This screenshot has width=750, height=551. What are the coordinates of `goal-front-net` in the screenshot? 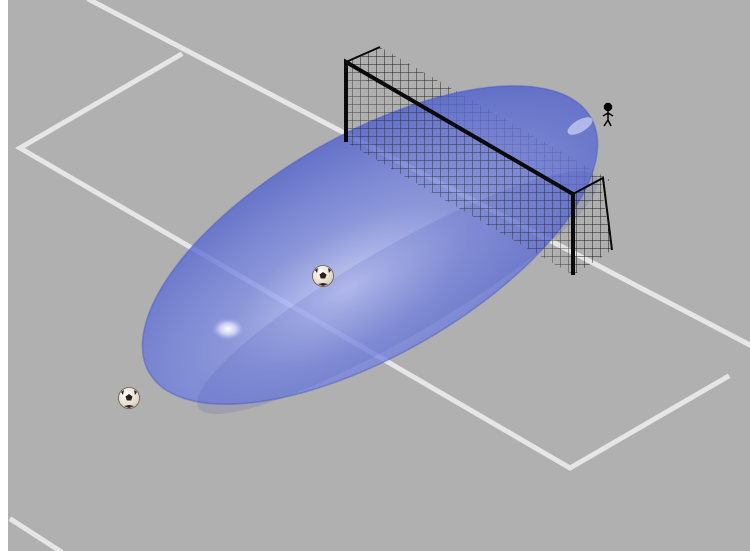 It's located at (459, 168).